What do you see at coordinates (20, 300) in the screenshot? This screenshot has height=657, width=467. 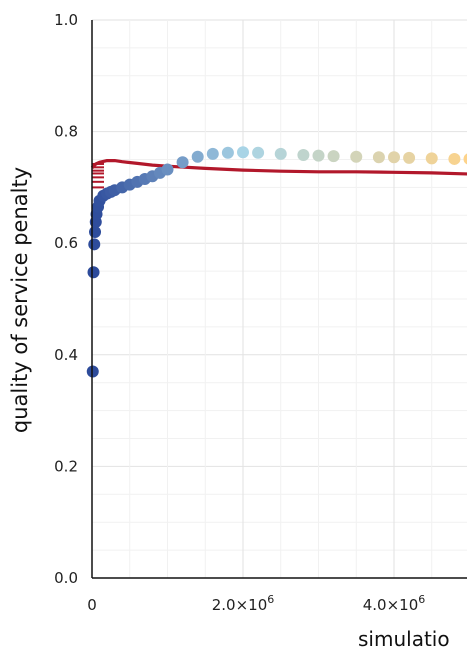 I see `y-axis-label: quality of service penalty` at bounding box center [20, 300].